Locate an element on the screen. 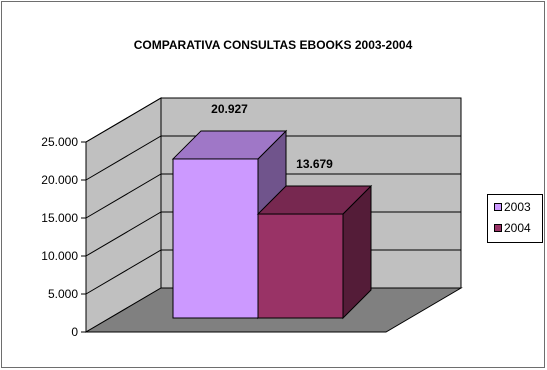 This screenshot has height=370, width=547. data-label-2003: 20.927 is located at coordinates (229, 109).